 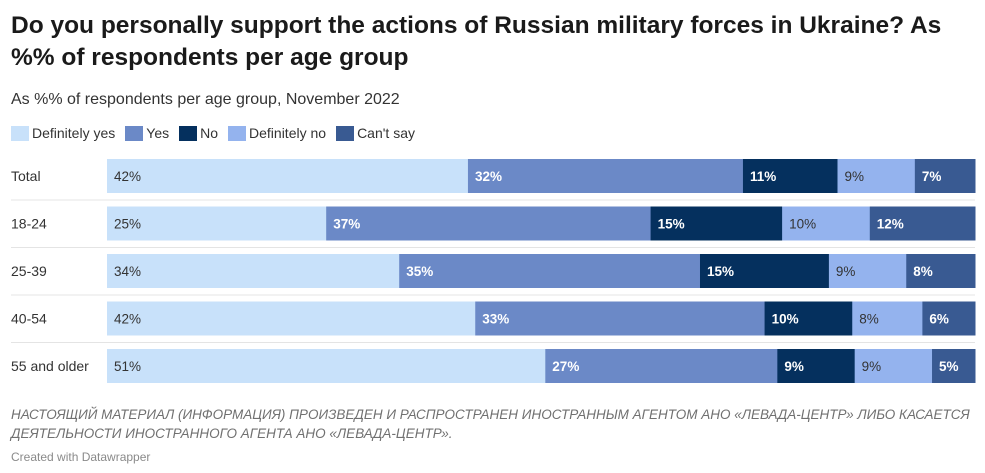 I want to click on value-label-total-definitely-yes: 42%, so click(x=127, y=176).